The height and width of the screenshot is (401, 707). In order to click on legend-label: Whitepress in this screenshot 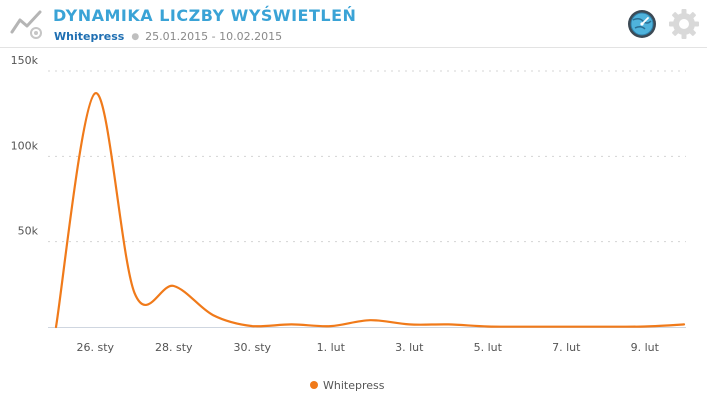, I will do `click(354, 385)`.